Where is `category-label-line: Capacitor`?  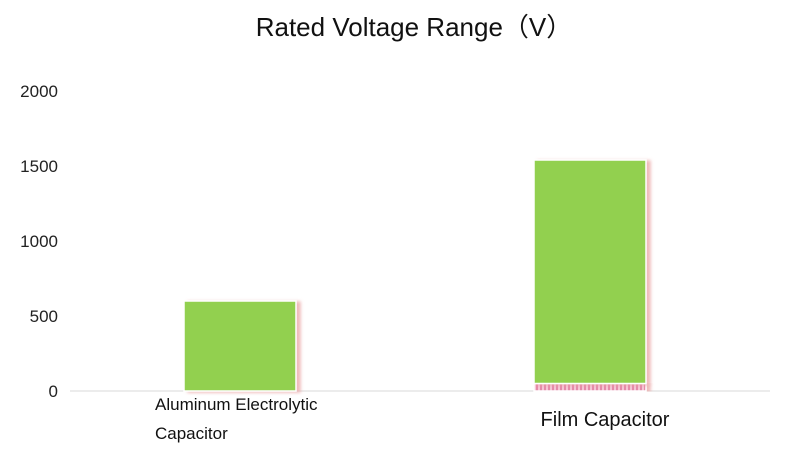 category-label-line: Capacitor is located at coordinates (191, 433).